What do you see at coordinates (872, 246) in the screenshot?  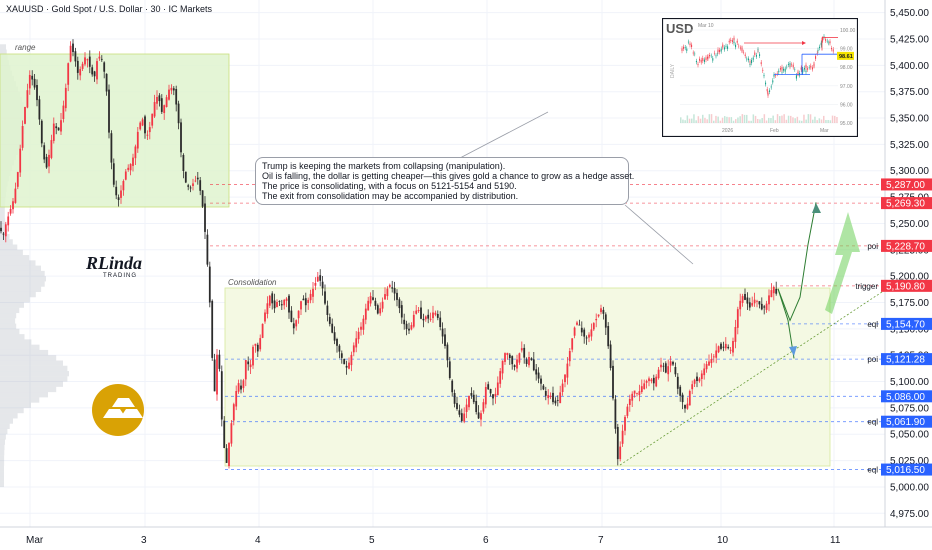 I see `level-tag-side-label: poi` at bounding box center [872, 246].